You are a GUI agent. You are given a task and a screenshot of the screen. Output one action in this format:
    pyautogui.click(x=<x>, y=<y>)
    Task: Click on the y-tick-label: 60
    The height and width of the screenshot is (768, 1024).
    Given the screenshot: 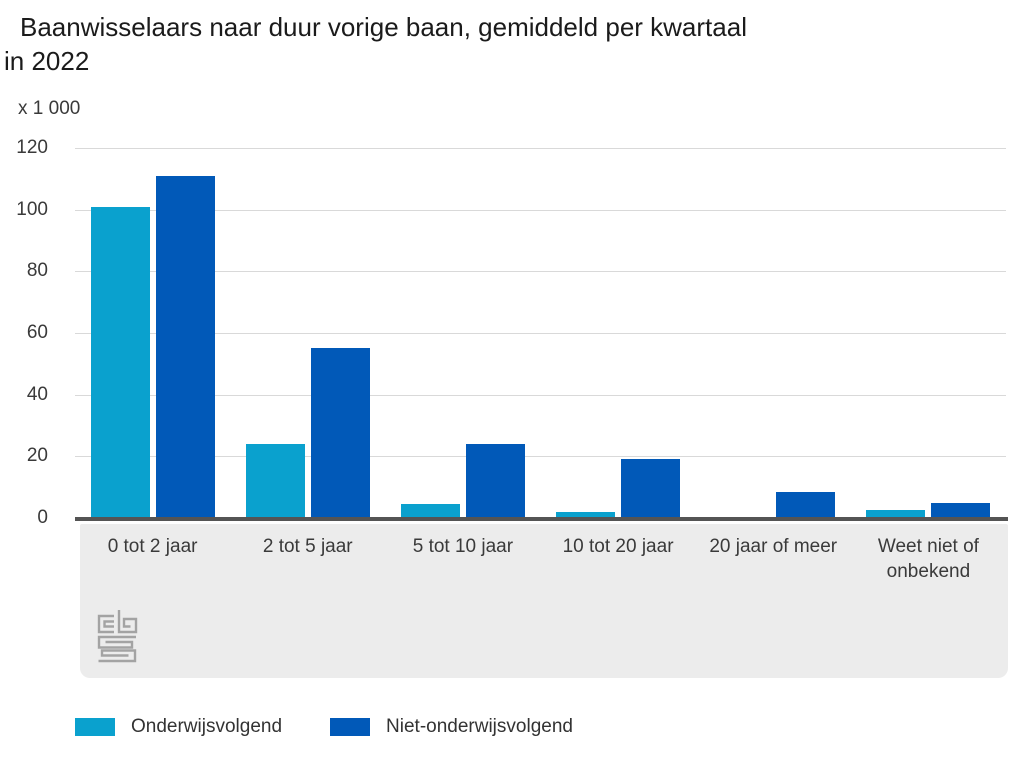 What is the action you would take?
    pyautogui.click(x=37, y=332)
    